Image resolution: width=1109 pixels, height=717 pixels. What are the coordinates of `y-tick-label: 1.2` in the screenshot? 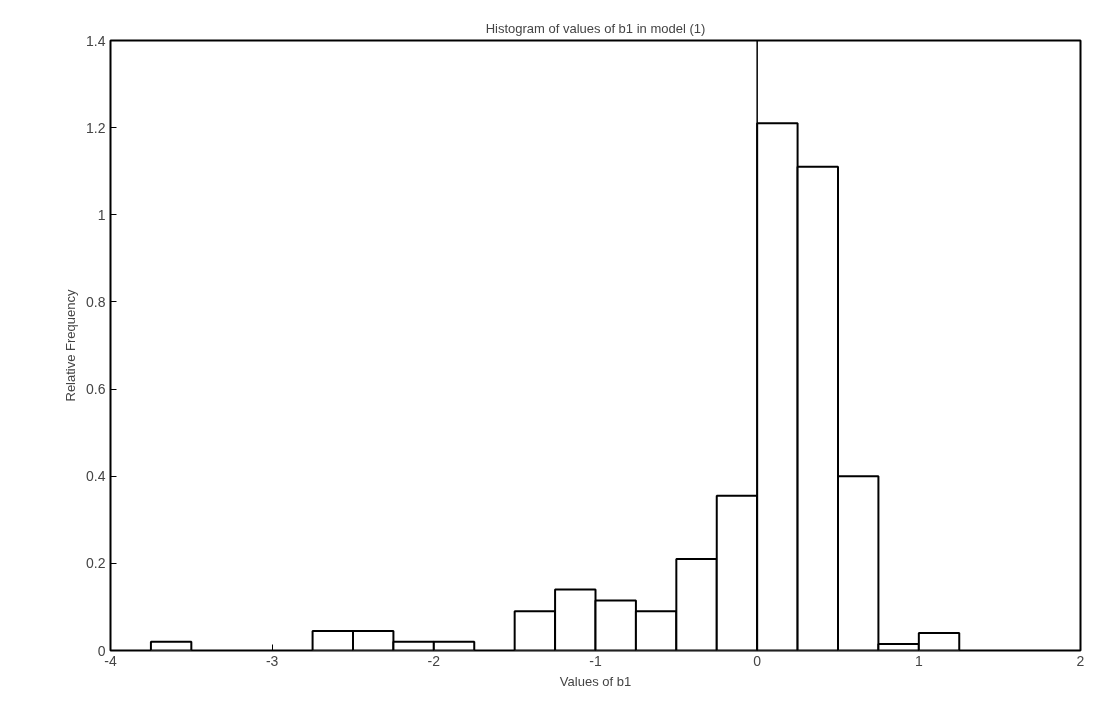 It's located at (96, 127).